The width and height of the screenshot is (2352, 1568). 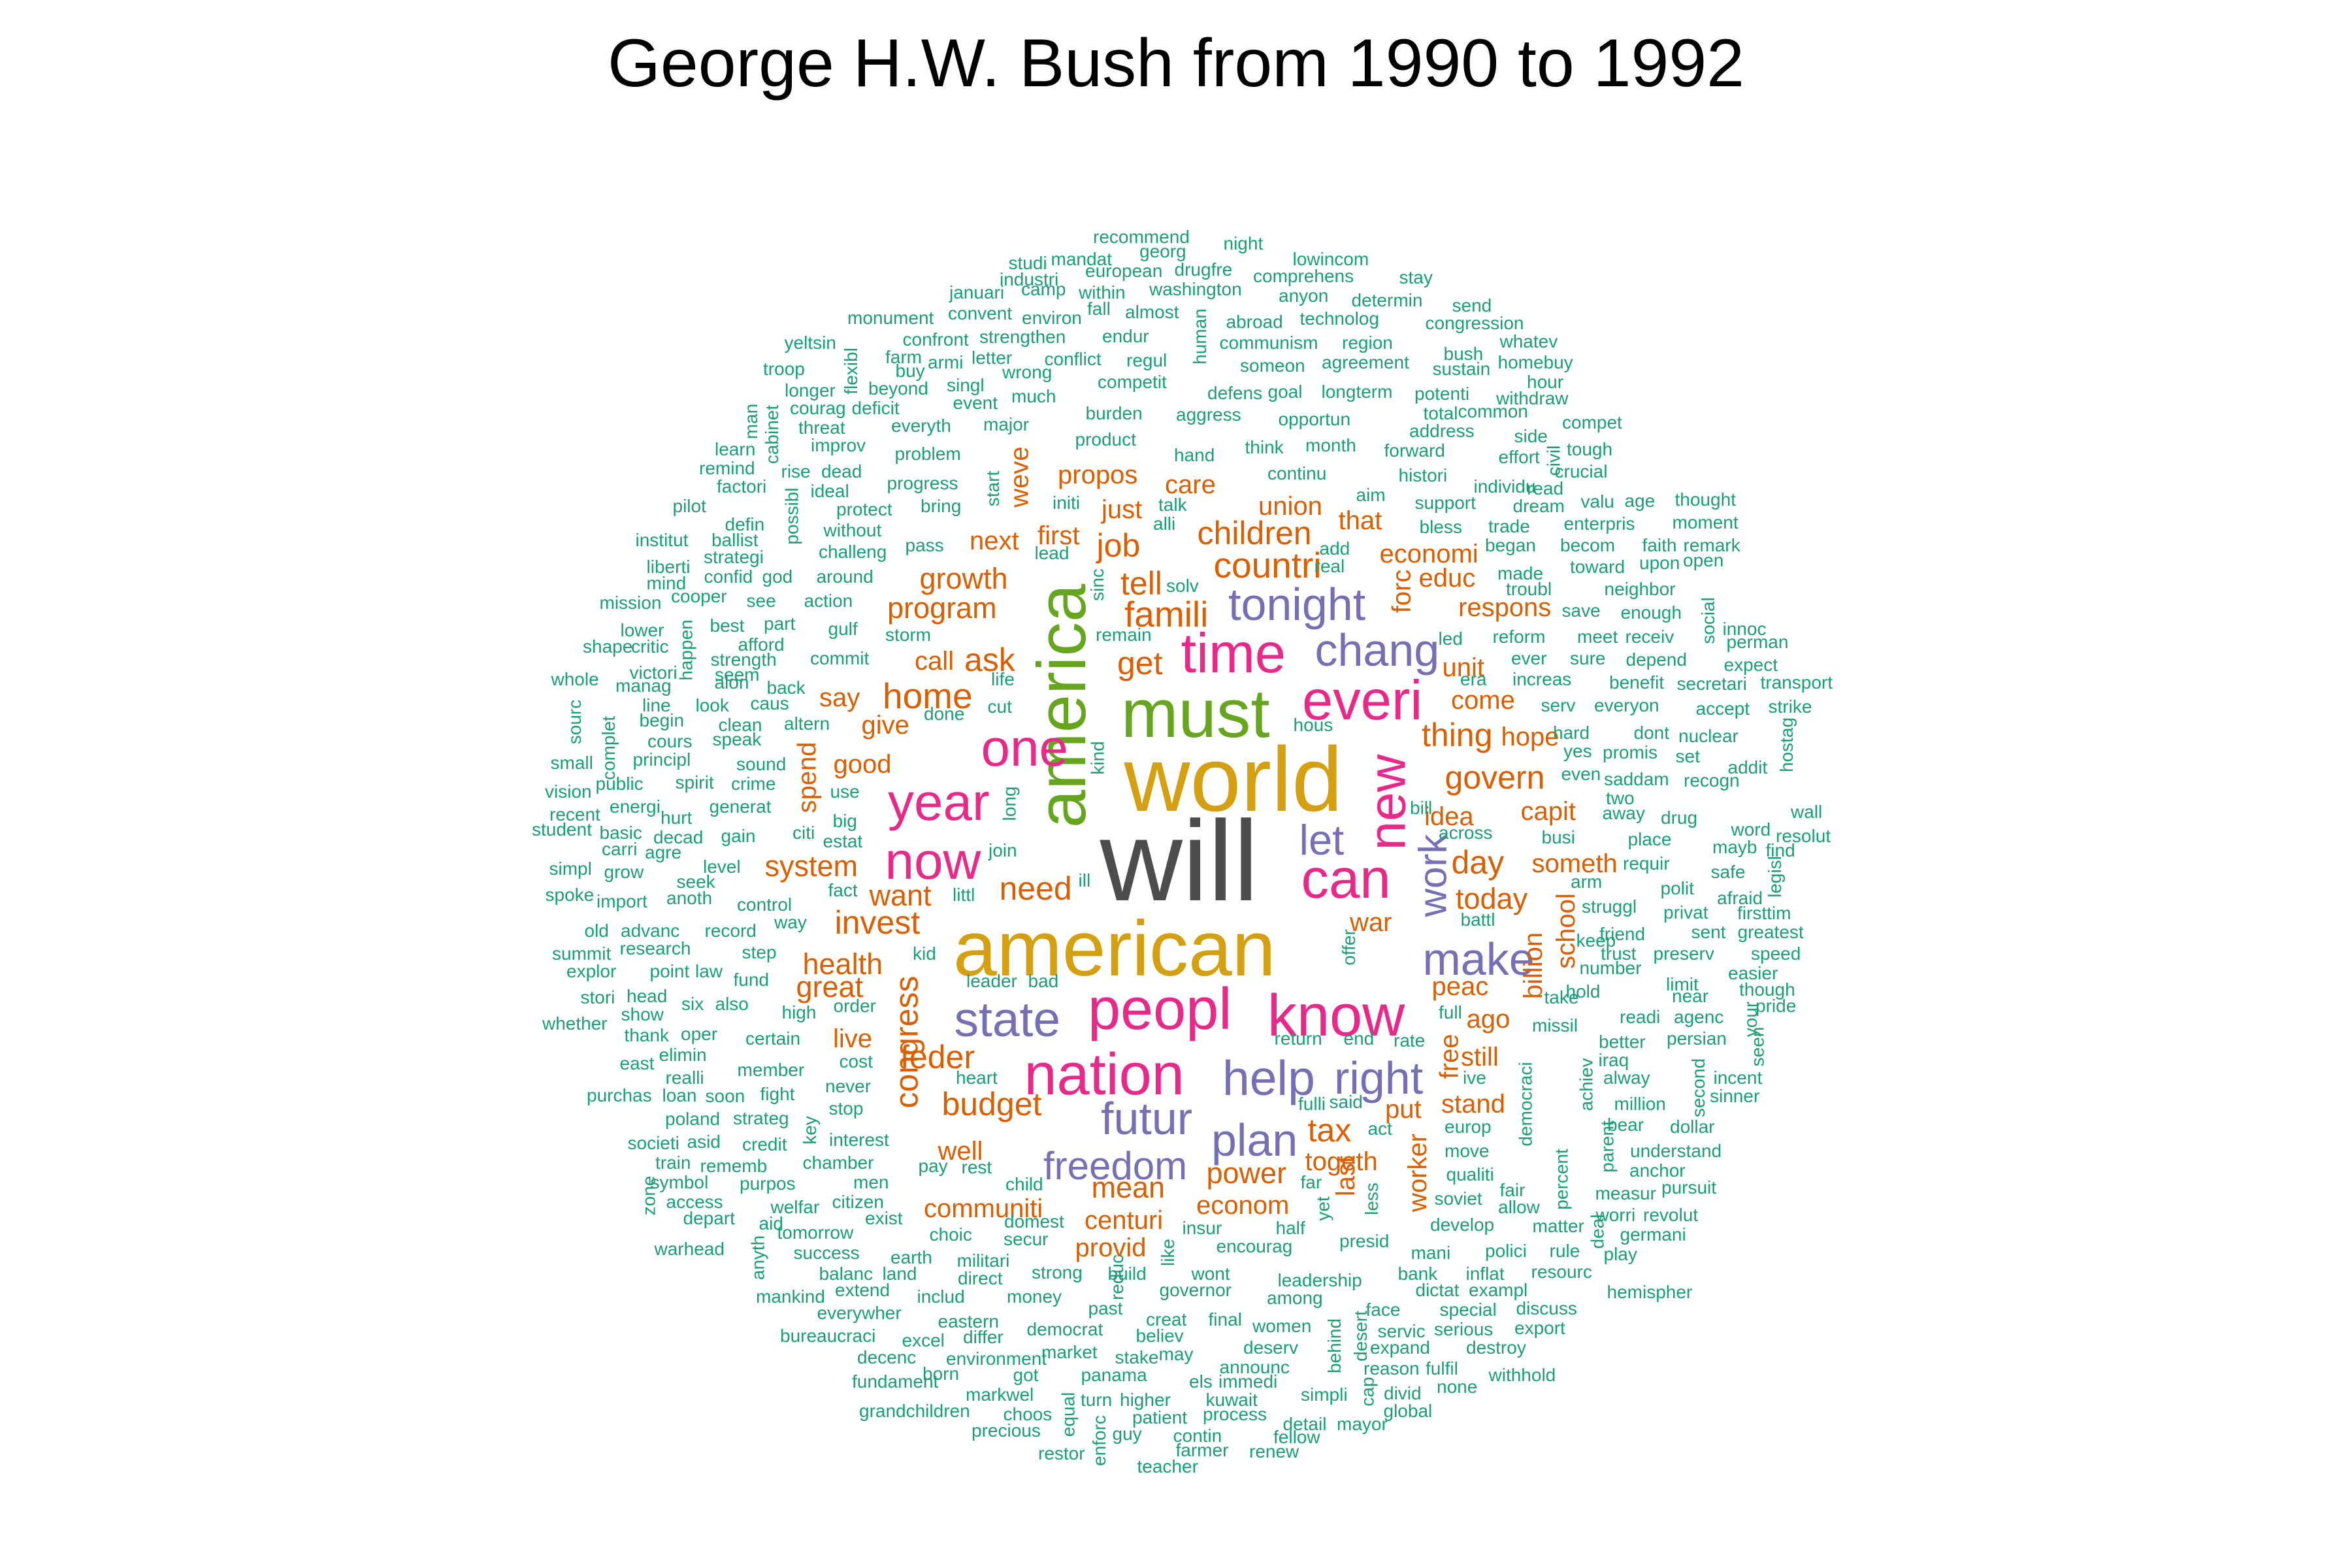 I want to click on word-today: today, so click(x=1492, y=898).